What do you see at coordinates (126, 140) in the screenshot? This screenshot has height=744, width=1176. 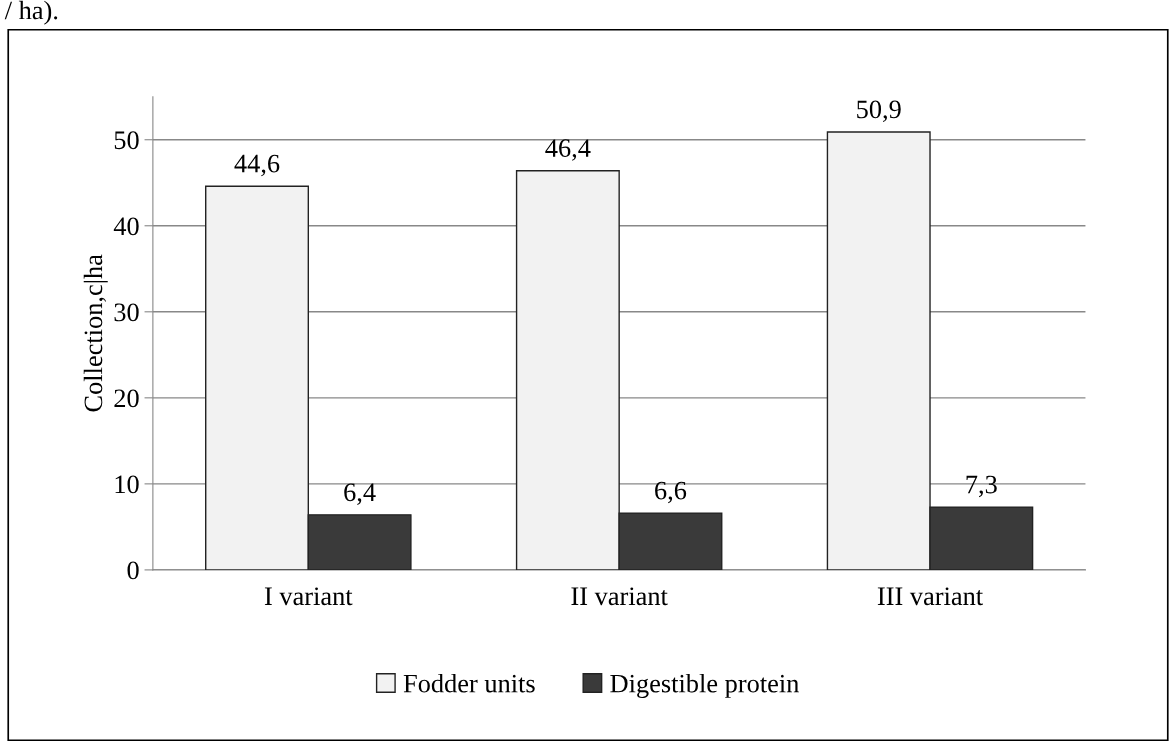 I see `y-tick-label: 50` at bounding box center [126, 140].